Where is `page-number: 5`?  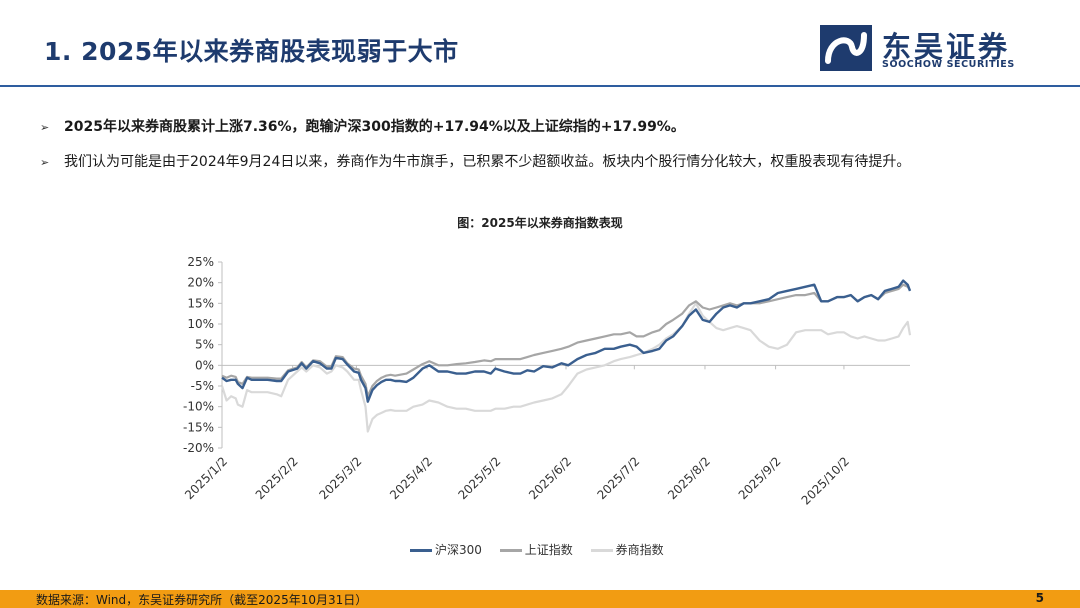 page-number: 5 is located at coordinates (1039, 598).